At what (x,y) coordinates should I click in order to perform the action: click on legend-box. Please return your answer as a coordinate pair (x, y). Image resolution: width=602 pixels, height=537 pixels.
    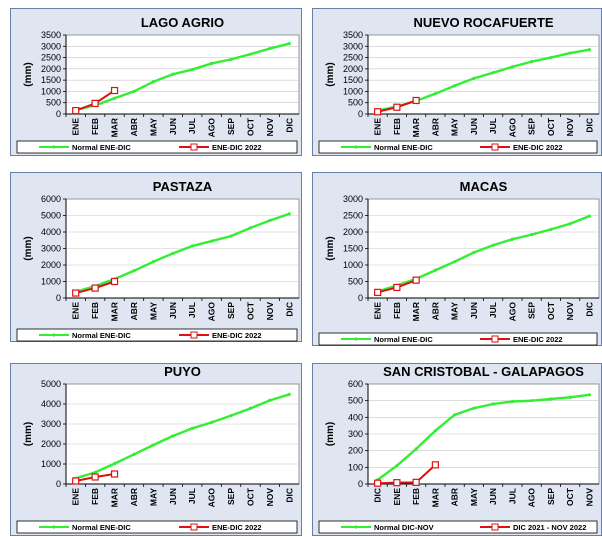
    Looking at the image, I should click on (458, 527).